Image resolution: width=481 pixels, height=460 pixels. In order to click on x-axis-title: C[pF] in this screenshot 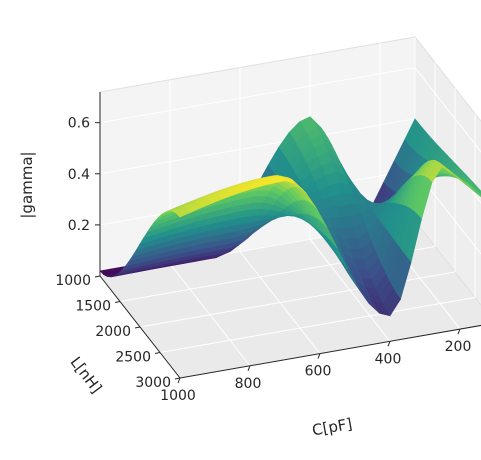, I will do `click(332, 427)`.